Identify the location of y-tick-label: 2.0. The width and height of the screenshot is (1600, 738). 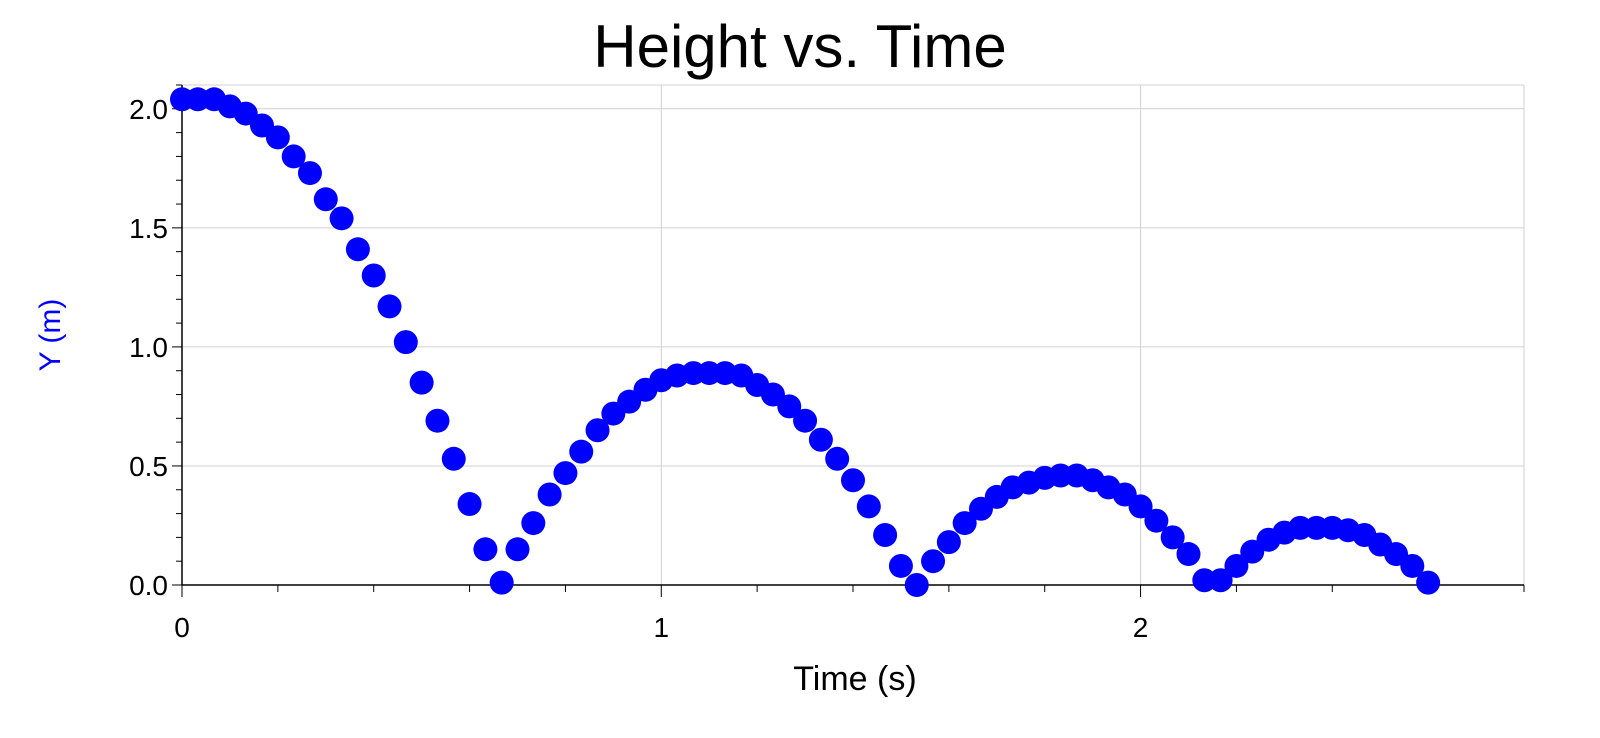
(148, 109).